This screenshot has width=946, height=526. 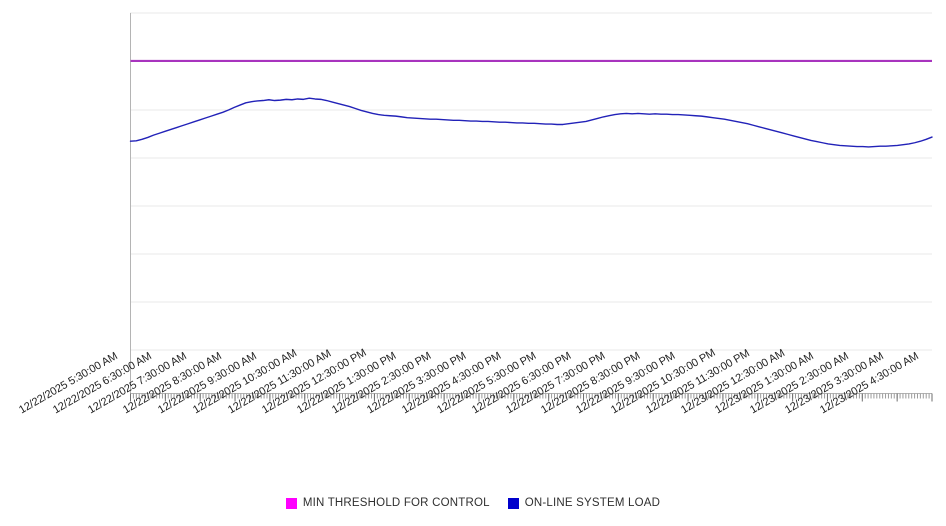 I want to click on online-system-load-series-line, so click(x=531, y=122).